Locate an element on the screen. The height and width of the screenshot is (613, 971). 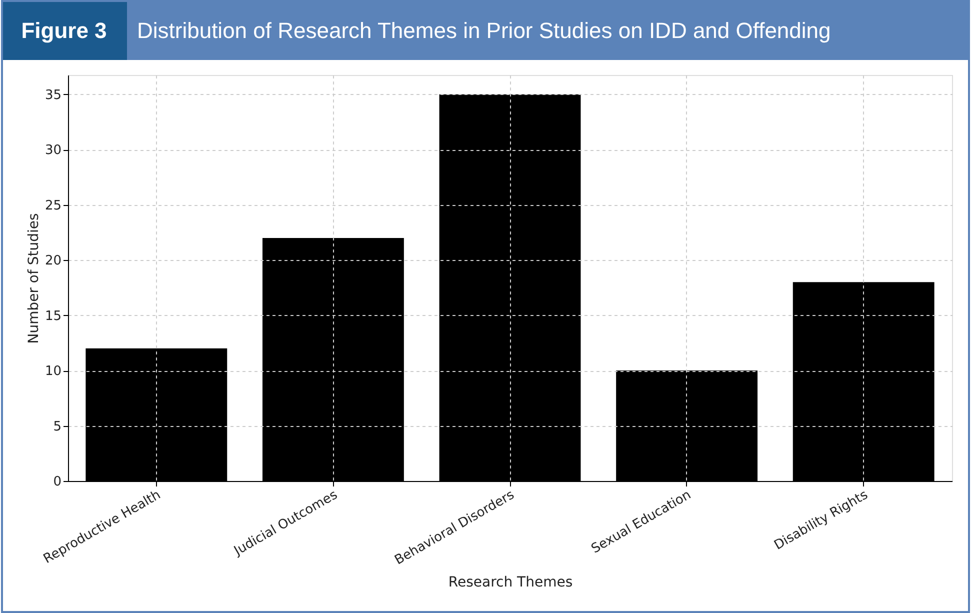
y-tick-label: 30 is located at coordinates (53, 150).